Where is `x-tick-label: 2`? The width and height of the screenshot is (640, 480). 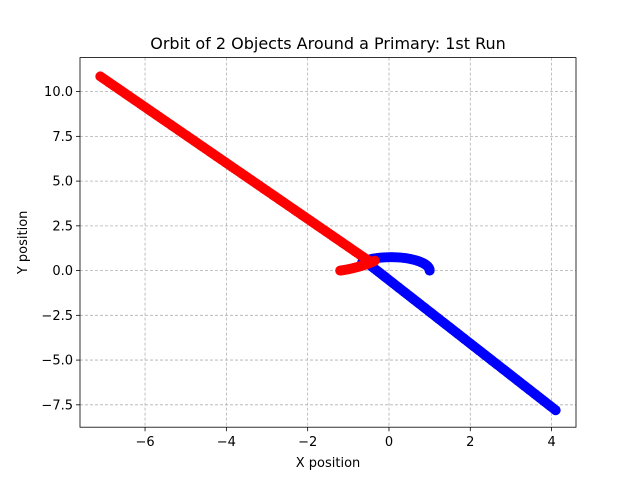
x-tick-label: 2 is located at coordinates (470, 442).